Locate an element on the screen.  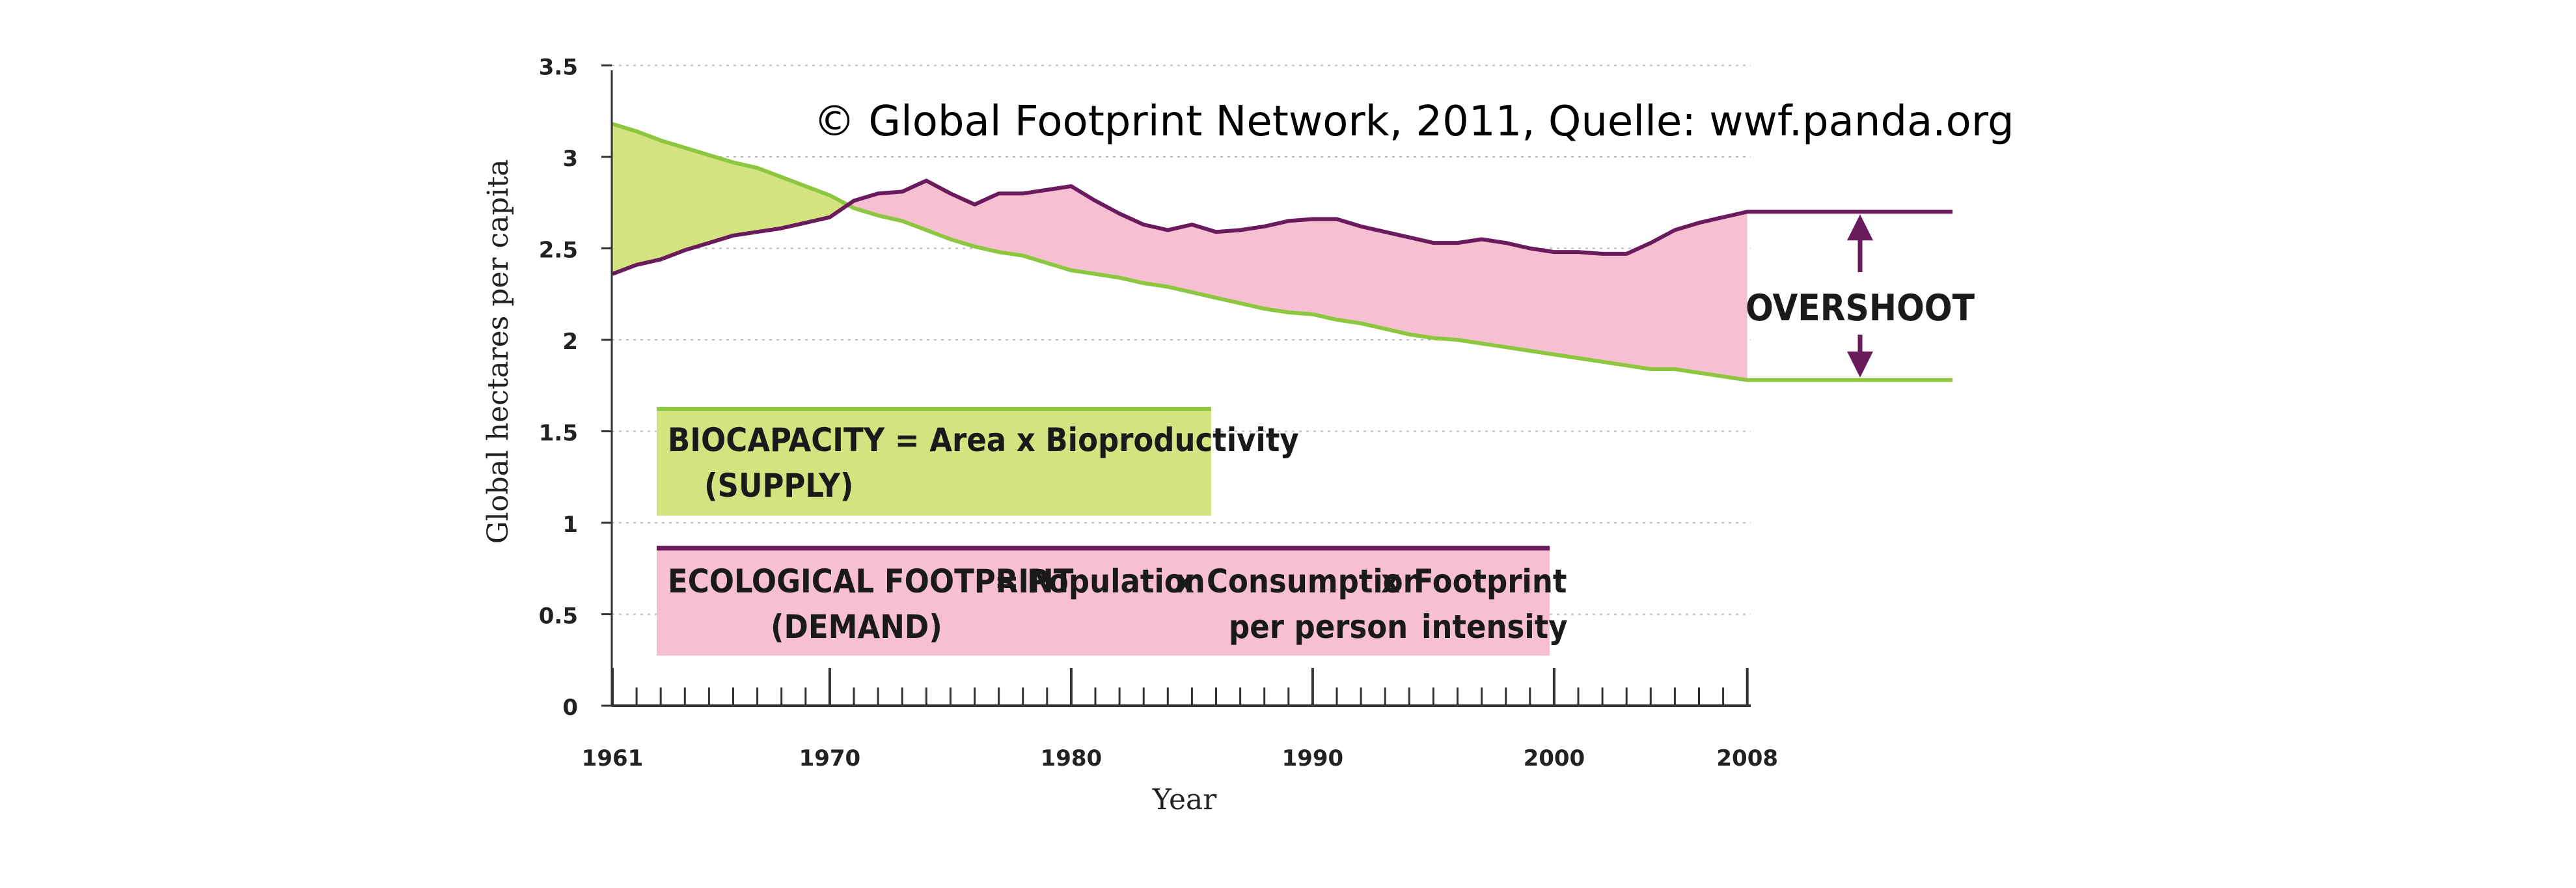
x-tick-label: 2008 is located at coordinates (1747, 758).